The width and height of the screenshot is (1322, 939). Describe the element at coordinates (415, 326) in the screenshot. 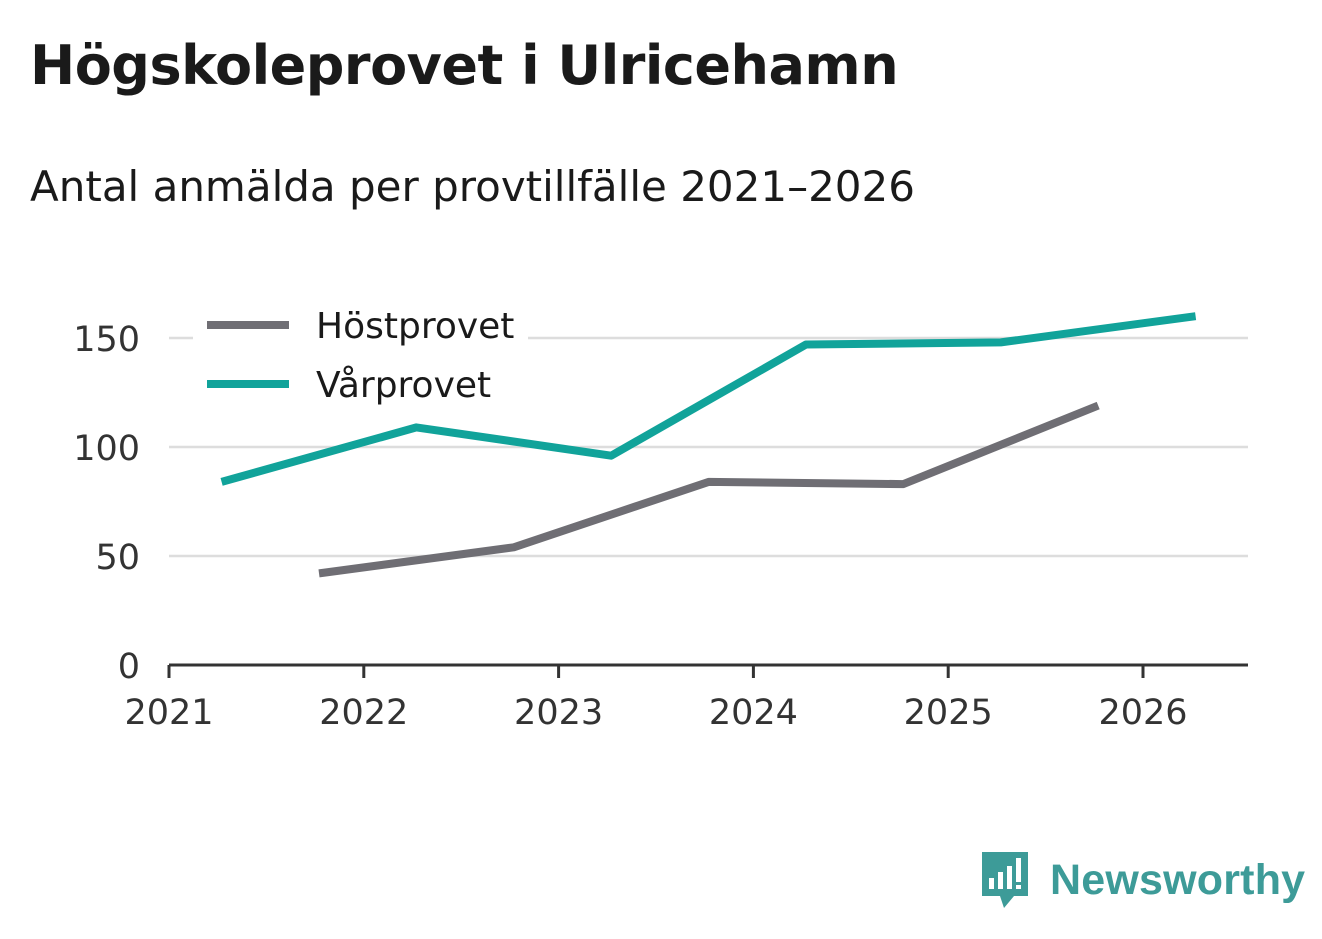

I see `legend-label-host: Höstprovet` at that location.